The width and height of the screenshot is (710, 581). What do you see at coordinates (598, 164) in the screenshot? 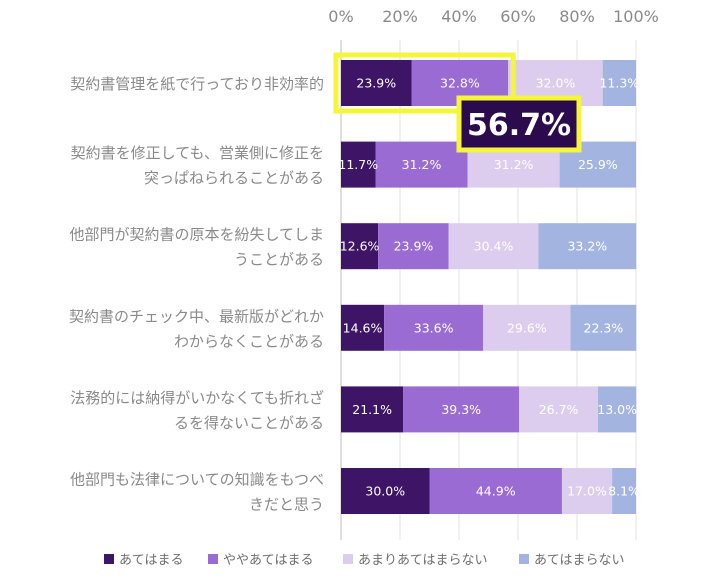
I see `data-label: 25.9%` at bounding box center [598, 164].